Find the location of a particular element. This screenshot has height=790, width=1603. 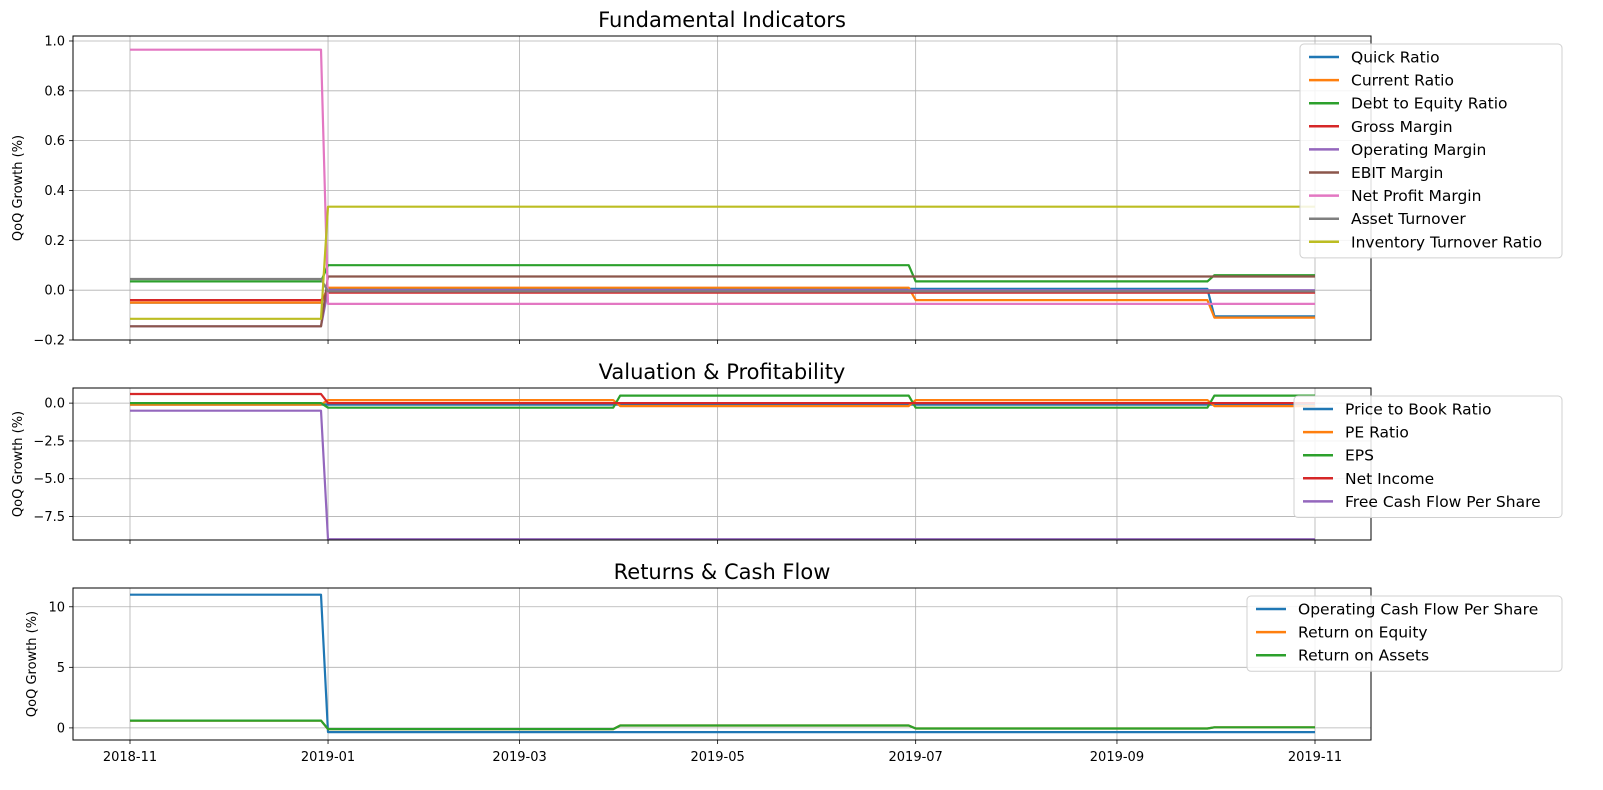

legend-label: Quick Ratio is located at coordinates (1395, 58).